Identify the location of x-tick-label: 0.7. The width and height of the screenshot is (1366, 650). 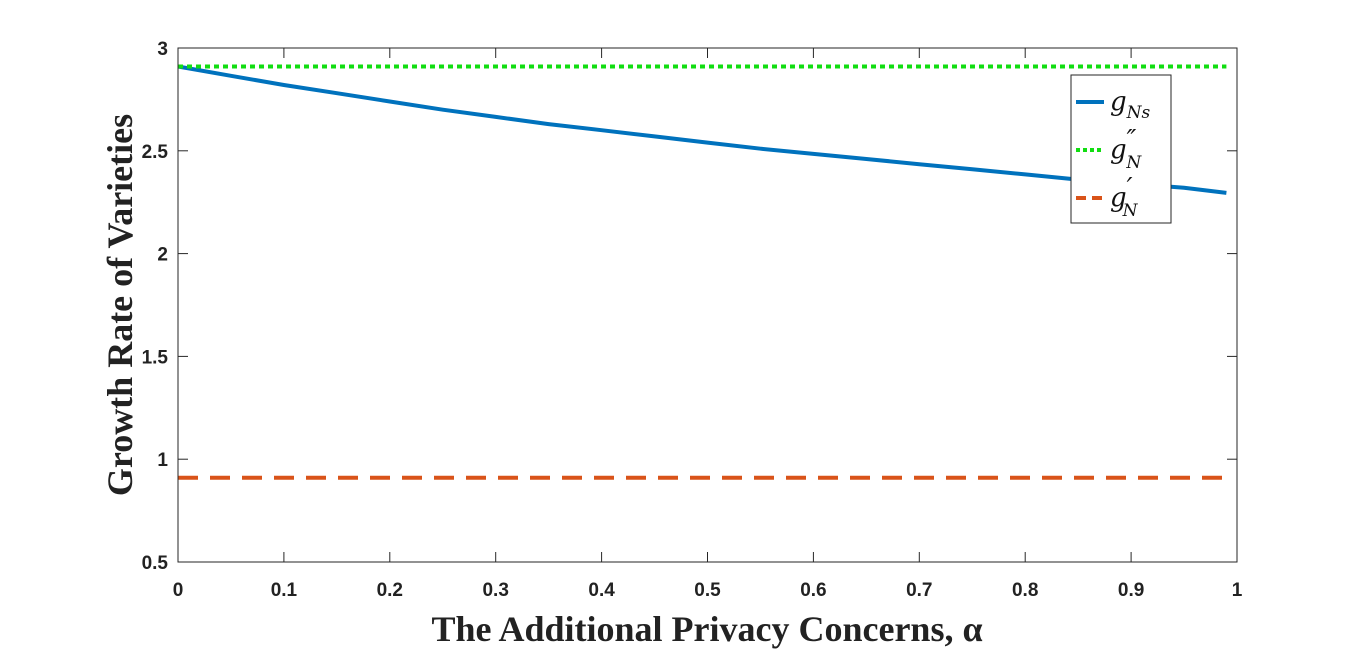
(919, 590).